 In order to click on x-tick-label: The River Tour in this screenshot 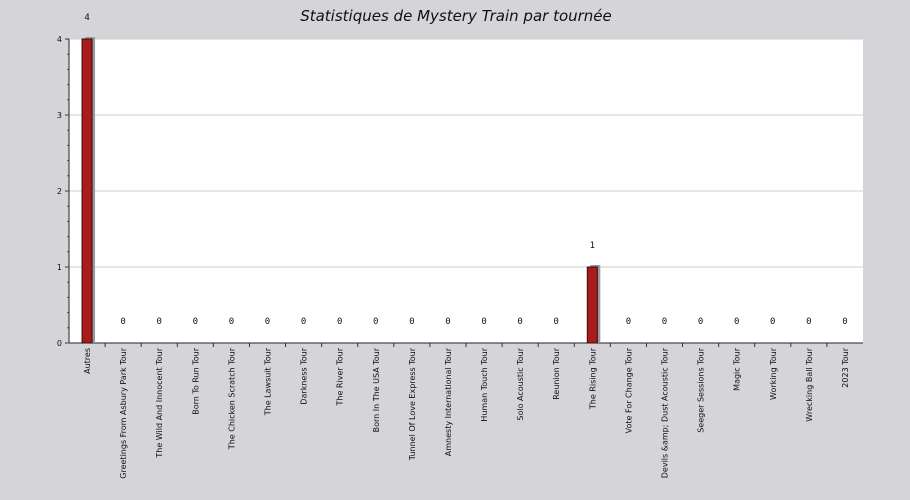, I will do `click(340, 376)`.